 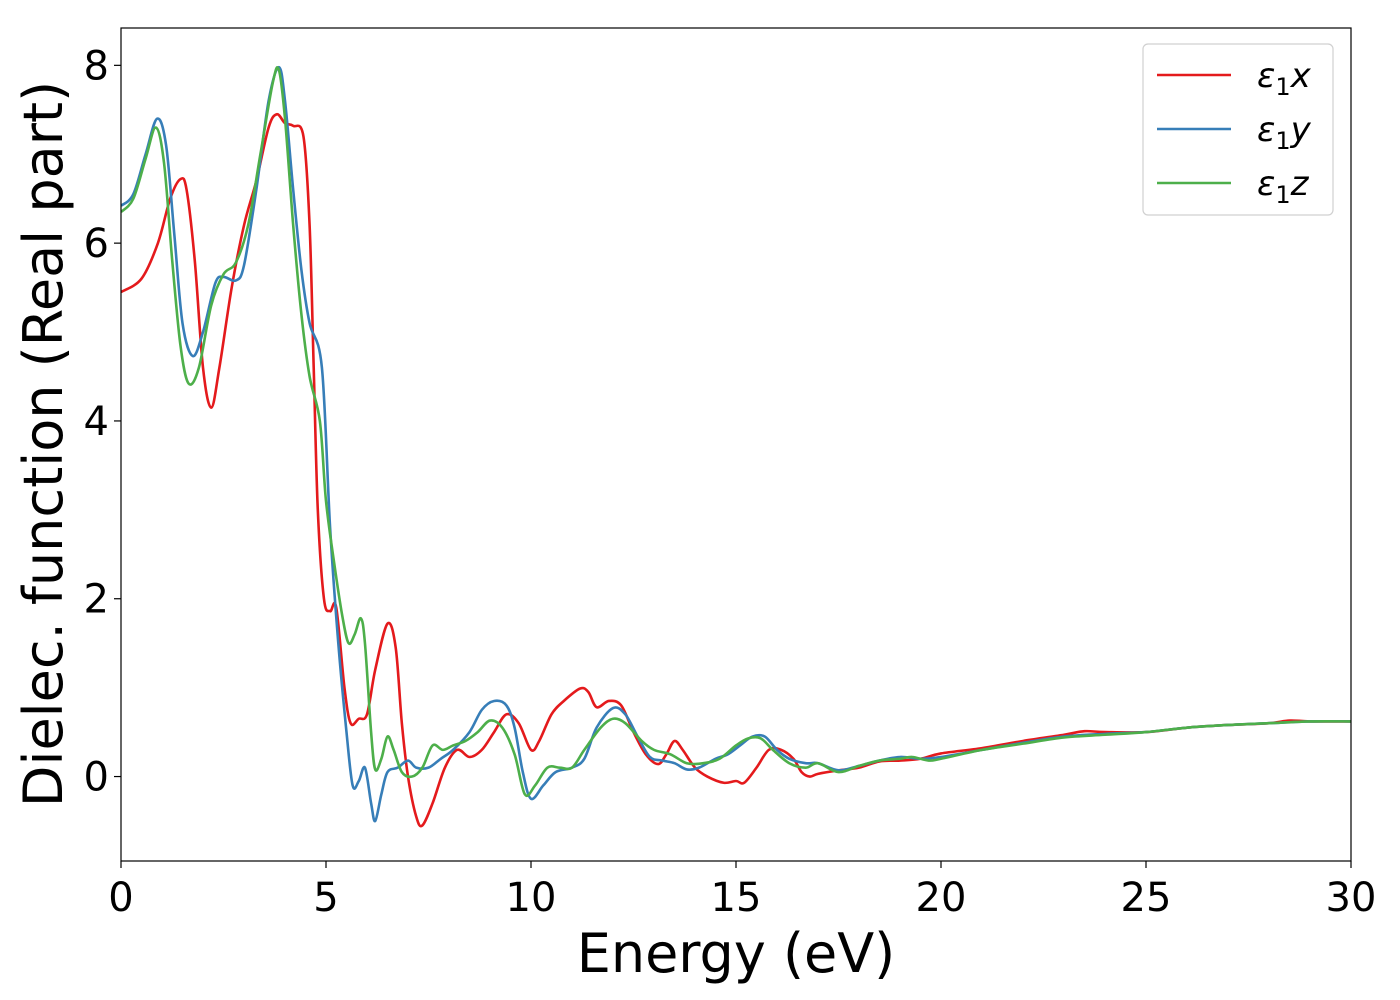 I want to click on y-tick-label: 2, so click(x=96, y=600).